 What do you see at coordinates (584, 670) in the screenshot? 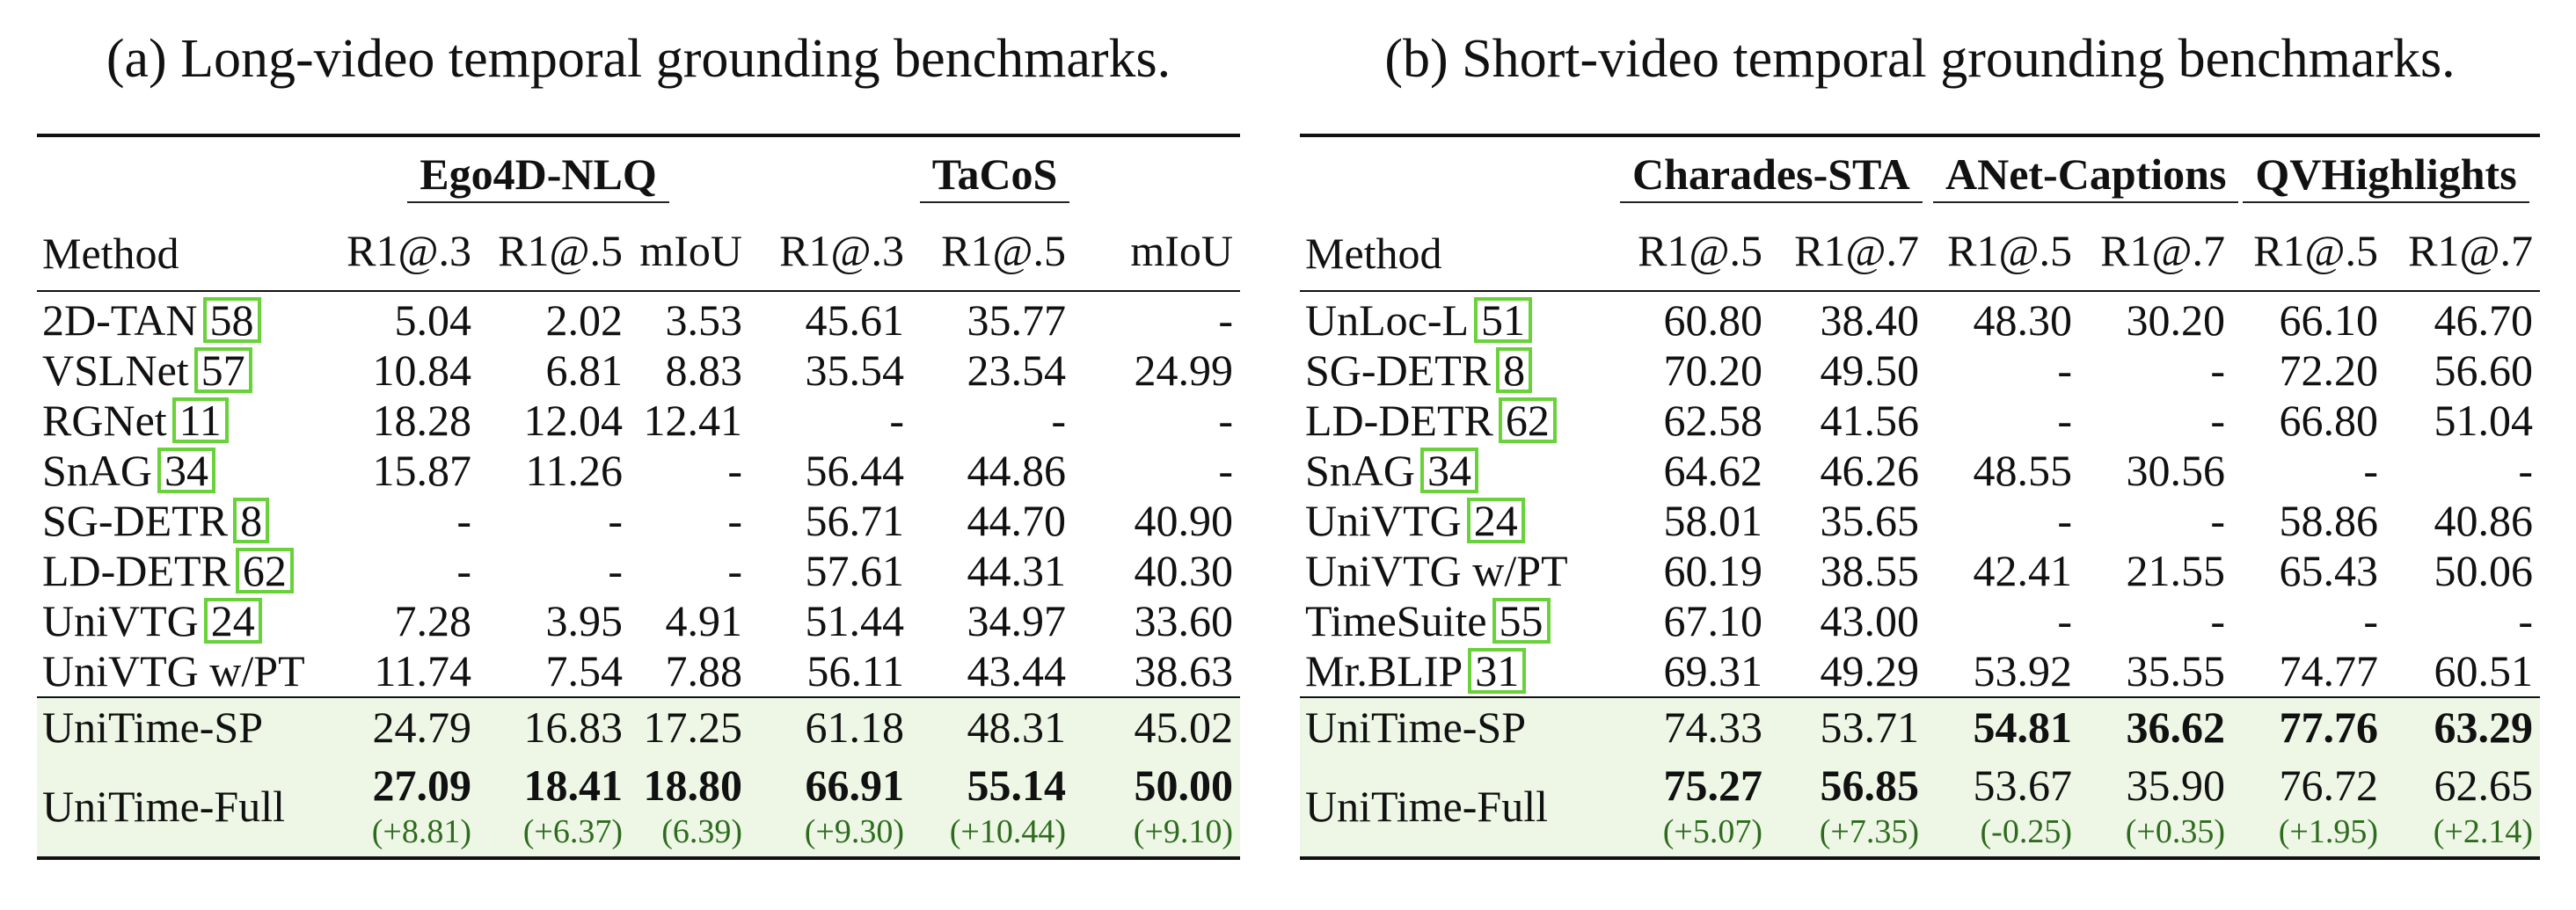
I see `cell: 7.54` at bounding box center [584, 670].